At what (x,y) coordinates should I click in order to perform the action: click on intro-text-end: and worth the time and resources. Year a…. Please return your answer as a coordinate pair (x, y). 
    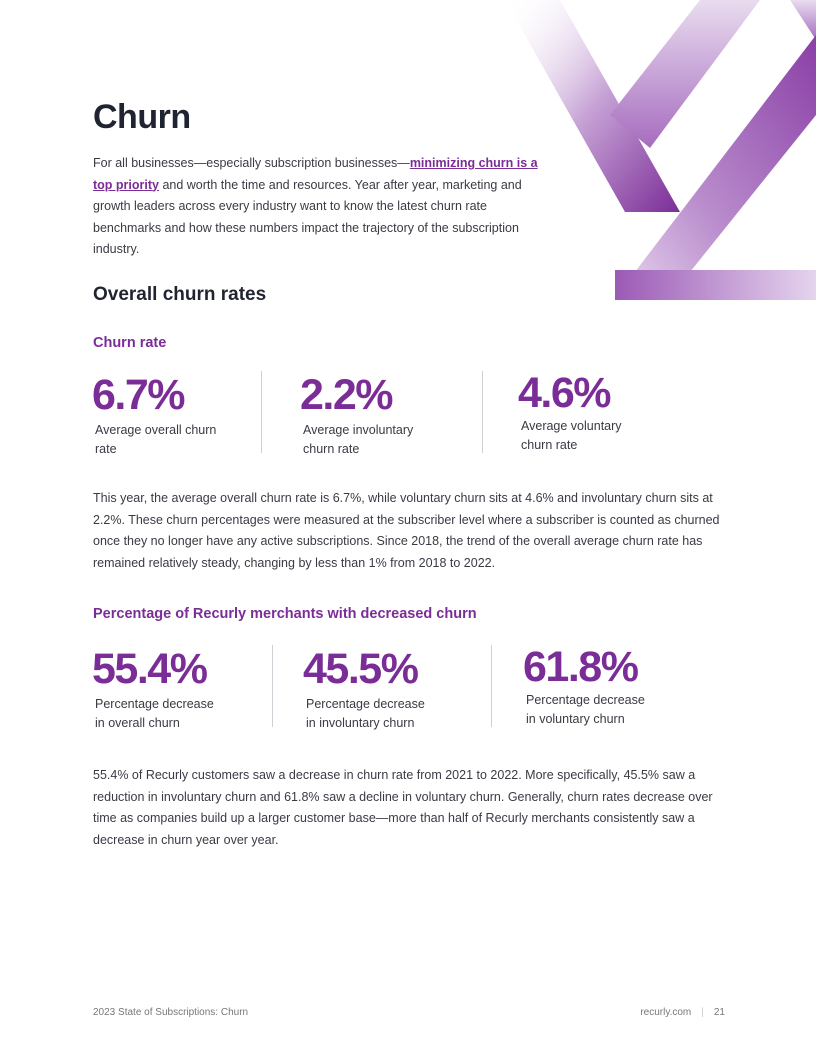
    Looking at the image, I should click on (307, 217).